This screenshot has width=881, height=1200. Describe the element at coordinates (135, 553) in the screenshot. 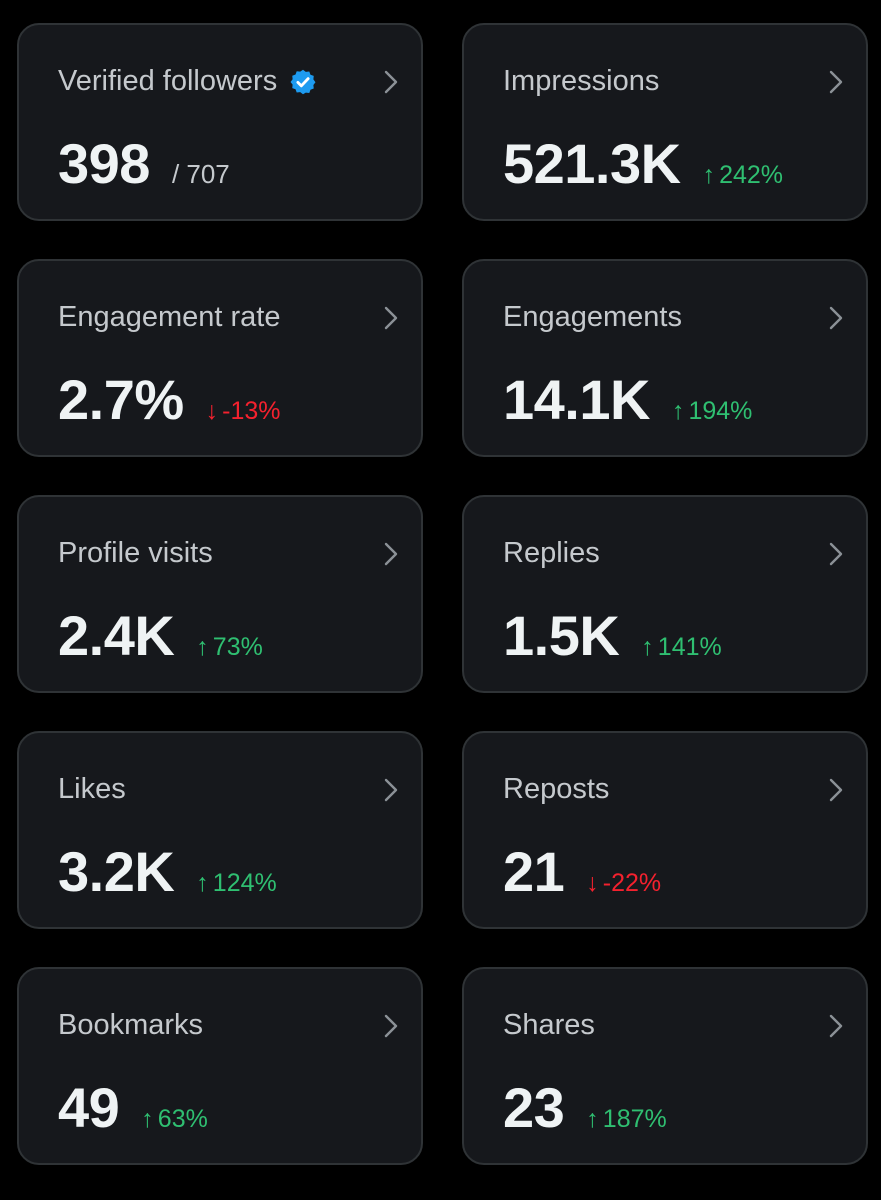

I see `card-title: Profile visits` at that location.